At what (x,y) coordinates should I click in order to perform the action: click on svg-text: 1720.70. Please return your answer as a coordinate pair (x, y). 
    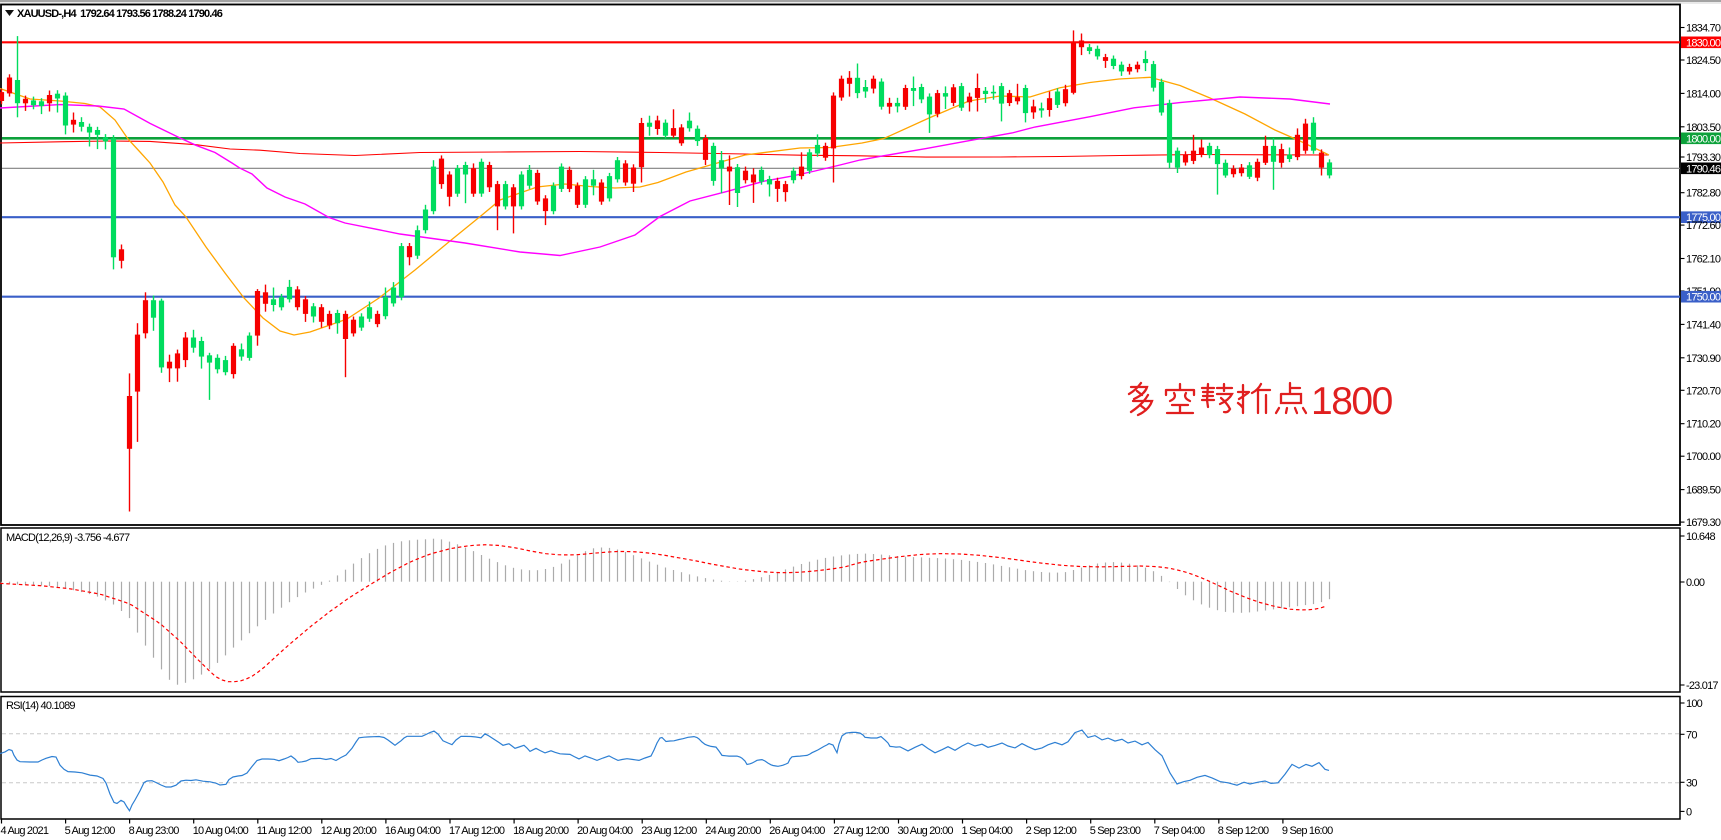
    Looking at the image, I should click on (1703, 391).